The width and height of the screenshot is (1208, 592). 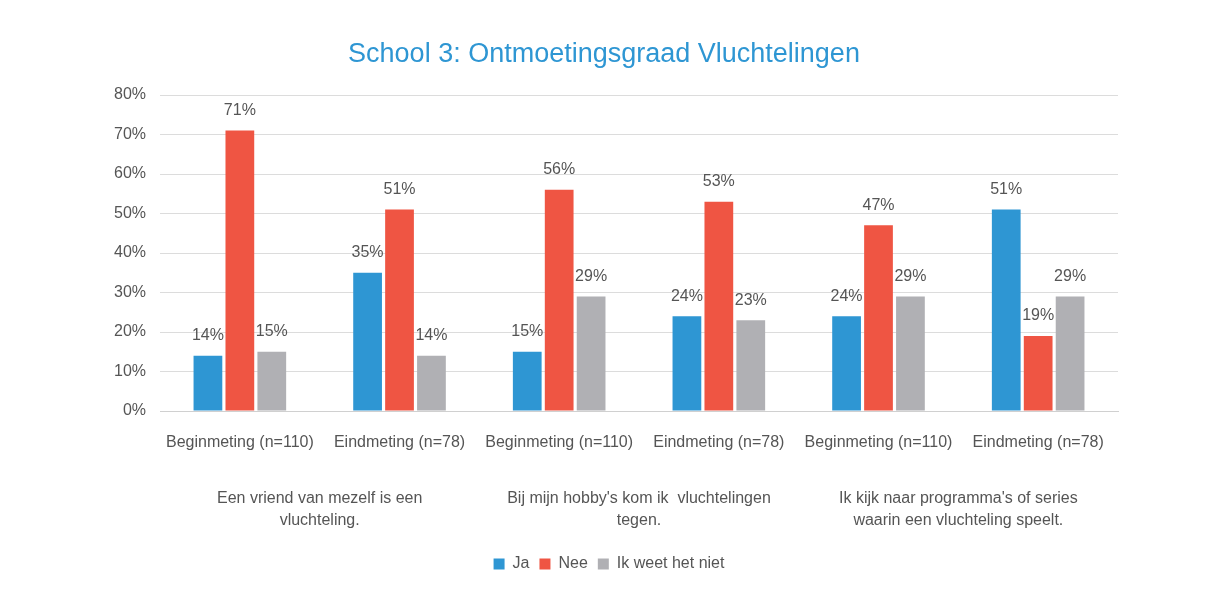 I want to click on data-label: 71%, so click(x=239, y=109).